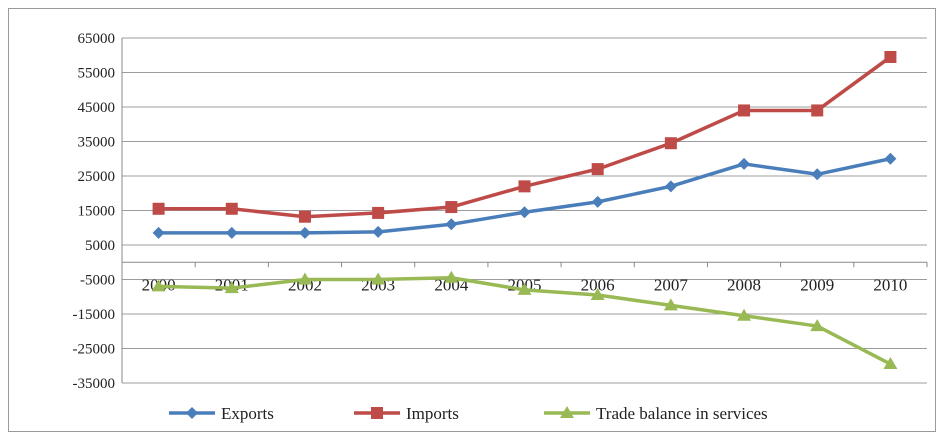 Image resolution: width=947 pixels, height=440 pixels. I want to click on exports-line, so click(525, 196).